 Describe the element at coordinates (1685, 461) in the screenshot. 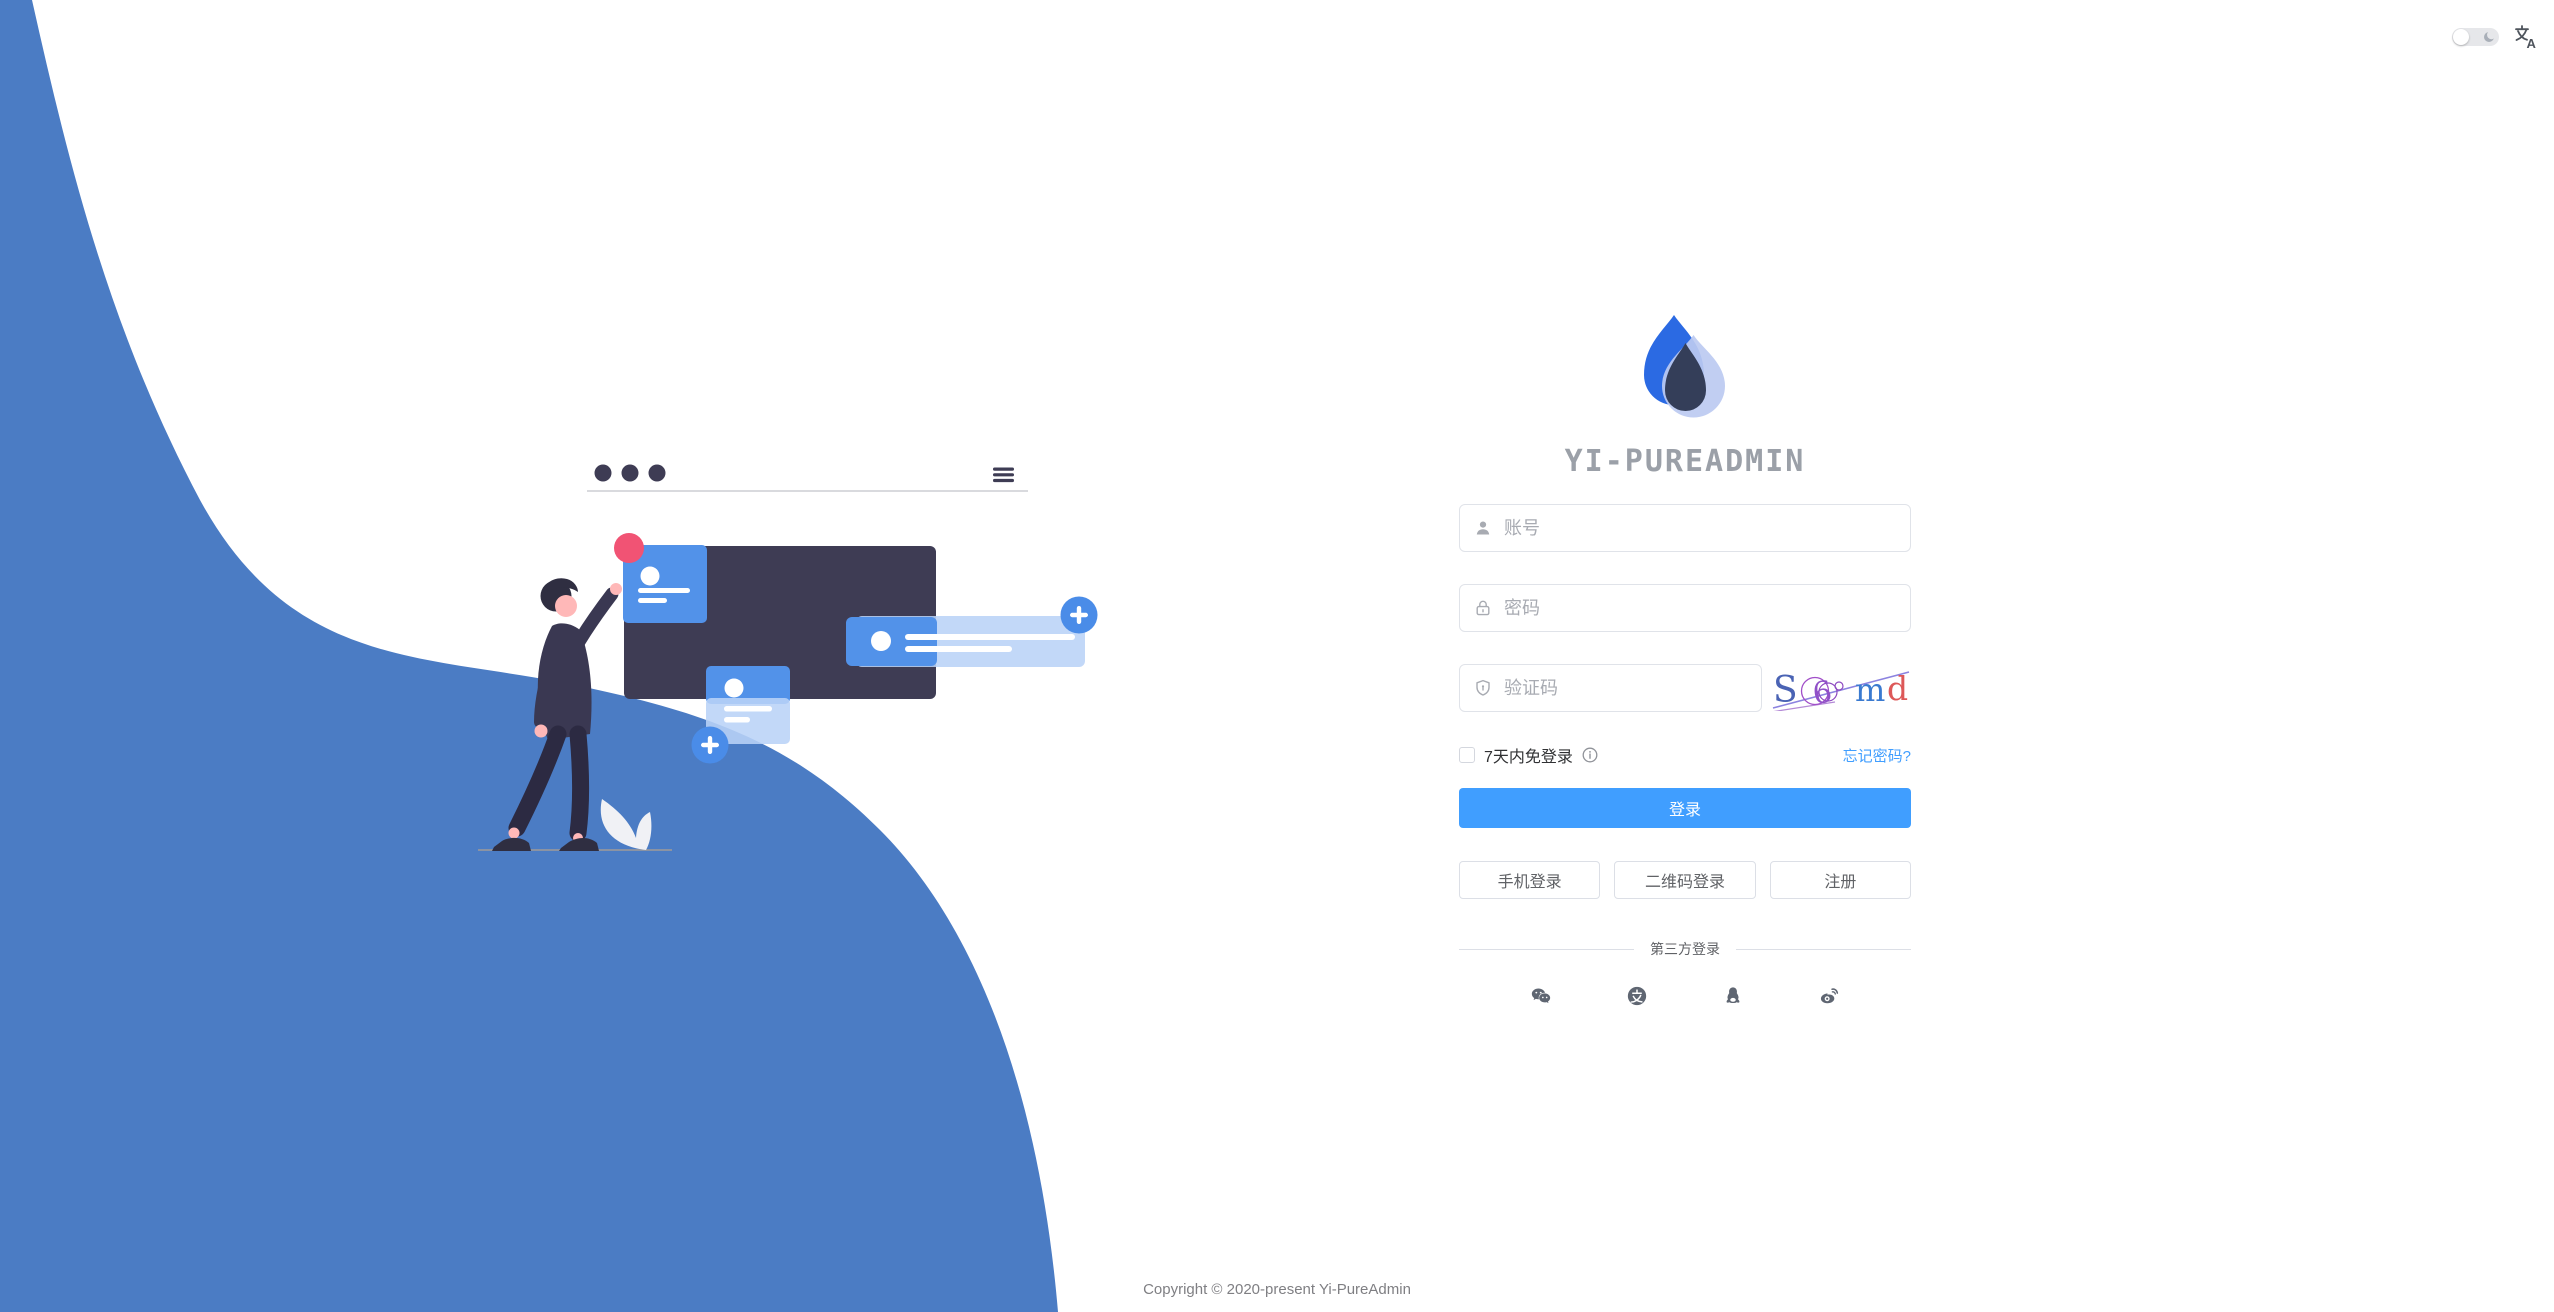

I see `page-title: YI-PUREADMIN` at that location.